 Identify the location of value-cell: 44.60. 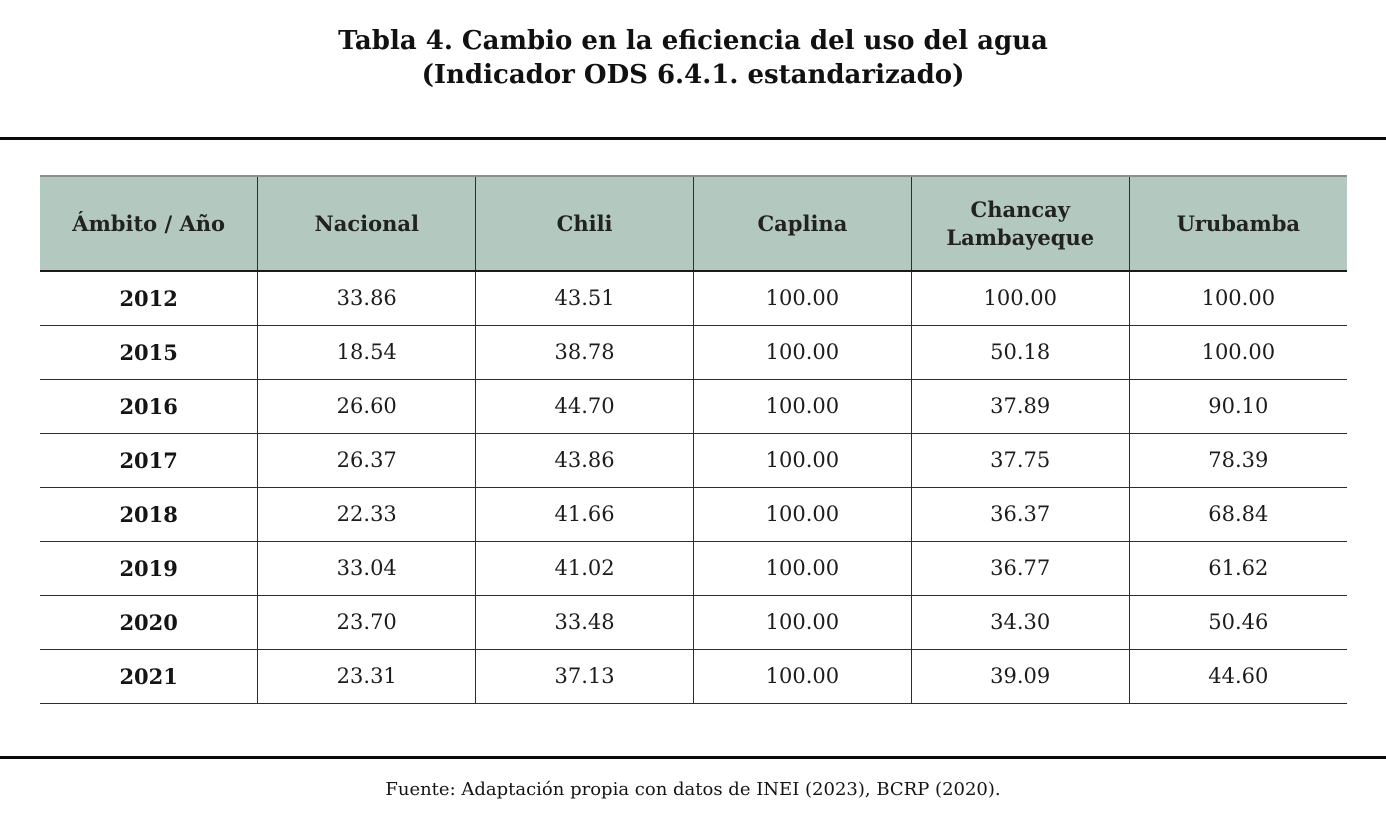
(1237, 676).